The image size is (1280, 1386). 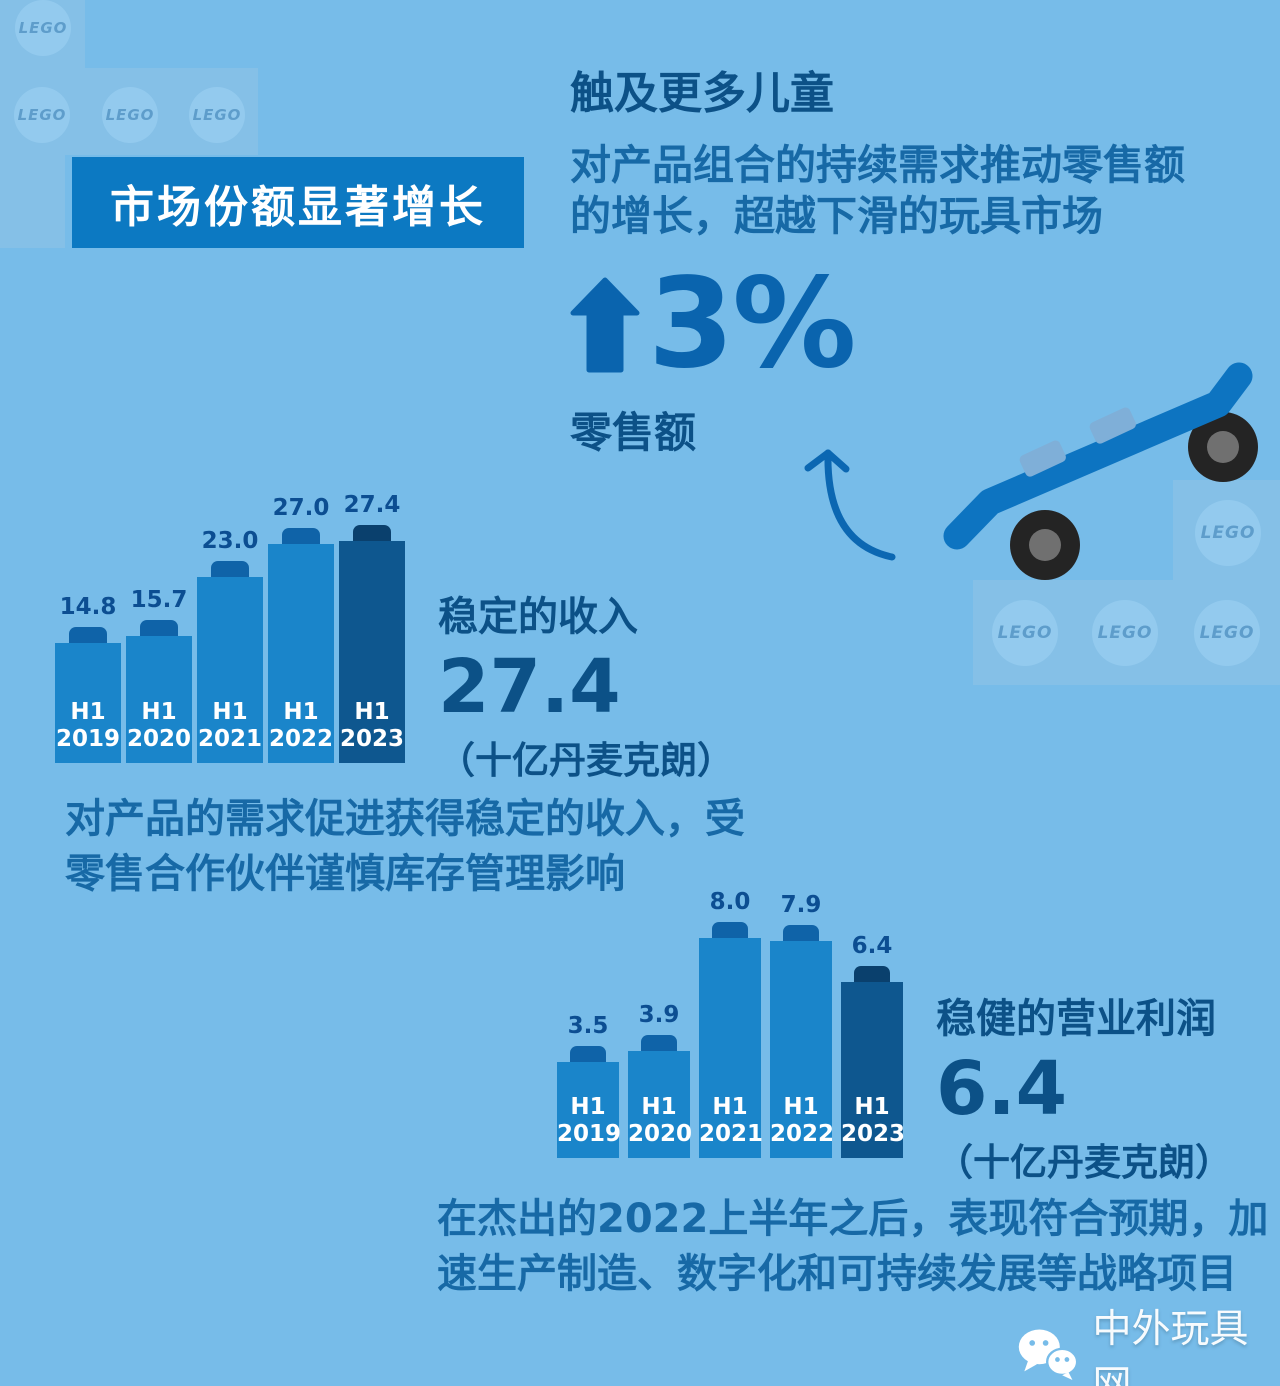 What do you see at coordinates (588, 1026) in the screenshot?
I see `bar-value-label: 3.5` at bounding box center [588, 1026].